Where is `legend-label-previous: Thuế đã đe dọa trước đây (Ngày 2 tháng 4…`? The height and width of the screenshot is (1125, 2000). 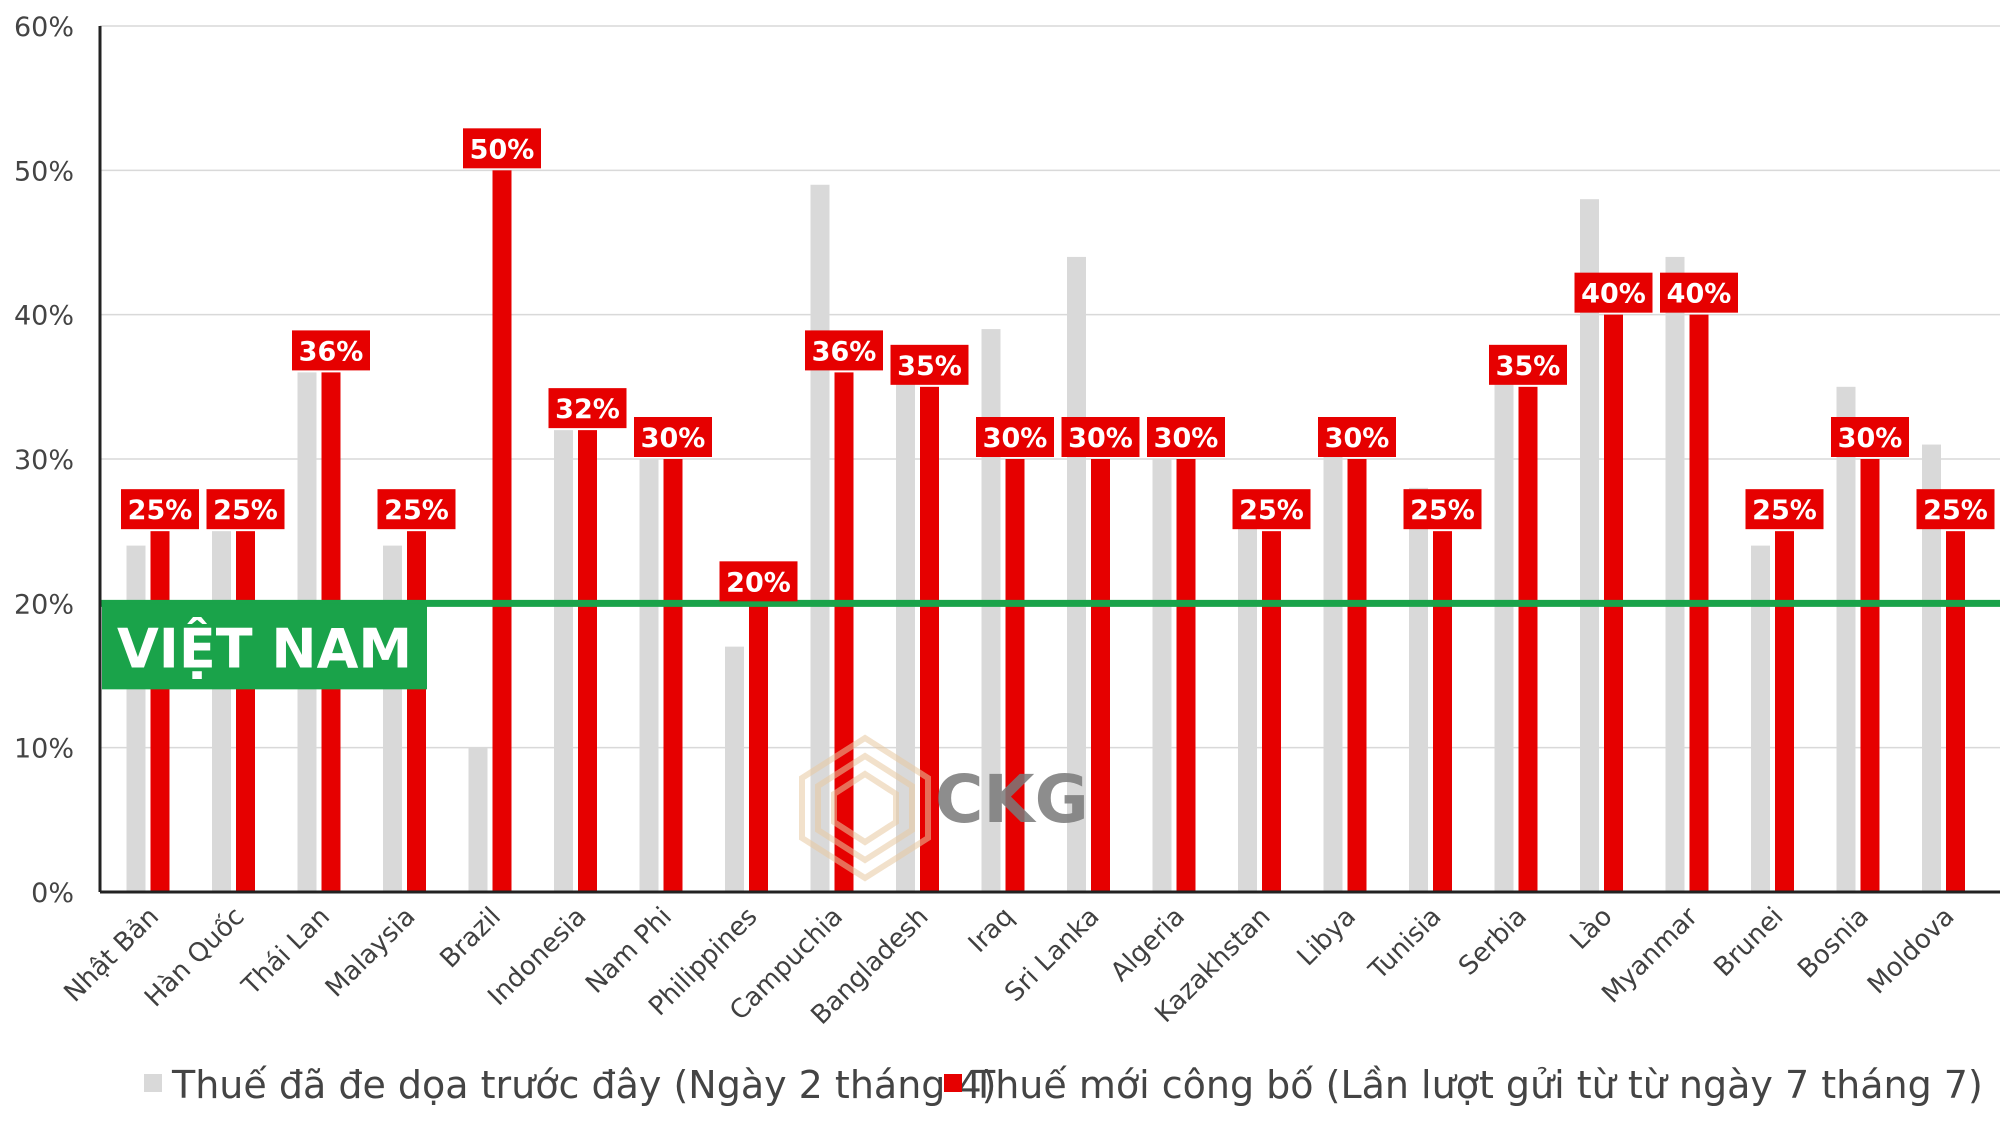
legend-label-previous: Thuế đã đe dọa trước đây (Ngày 2 tháng 4… is located at coordinates (583, 1085).